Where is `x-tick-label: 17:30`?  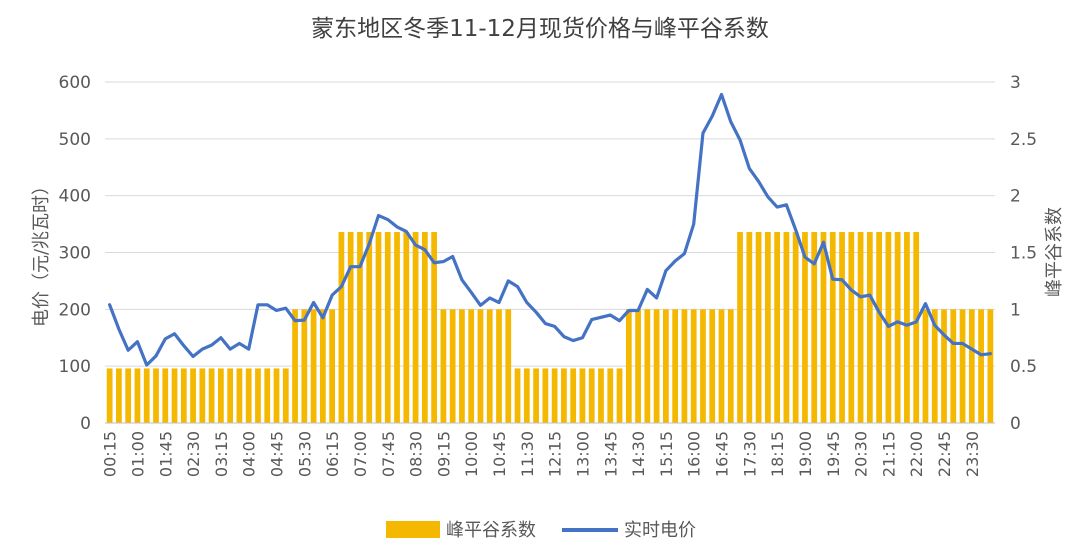 x-tick-label: 17:30 is located at coordinates (749, 454).